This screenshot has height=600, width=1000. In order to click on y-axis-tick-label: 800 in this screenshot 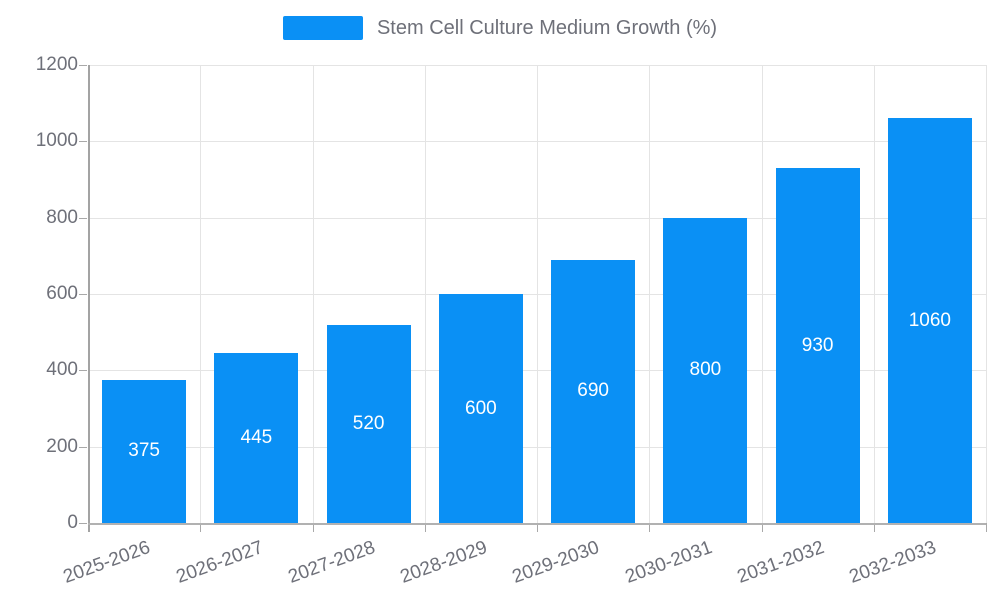, I will do `click(62, 217)`.